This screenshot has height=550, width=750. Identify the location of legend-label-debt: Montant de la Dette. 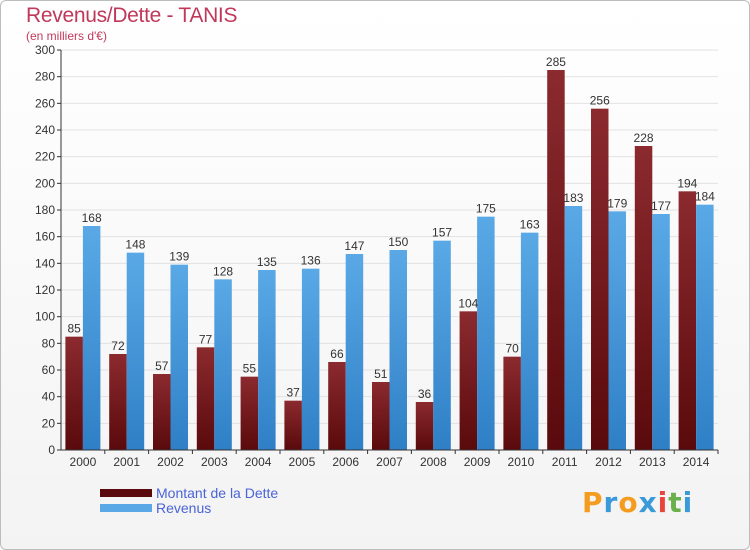
(217, 493).